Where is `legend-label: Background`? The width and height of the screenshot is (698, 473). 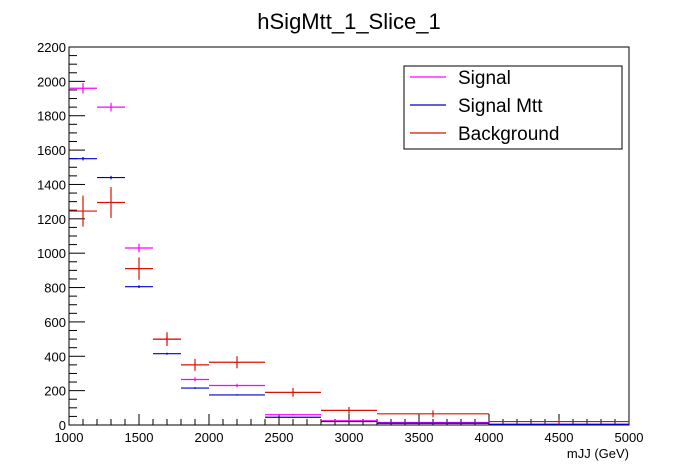 legend-label: Background is located at coordinates (508, 134).